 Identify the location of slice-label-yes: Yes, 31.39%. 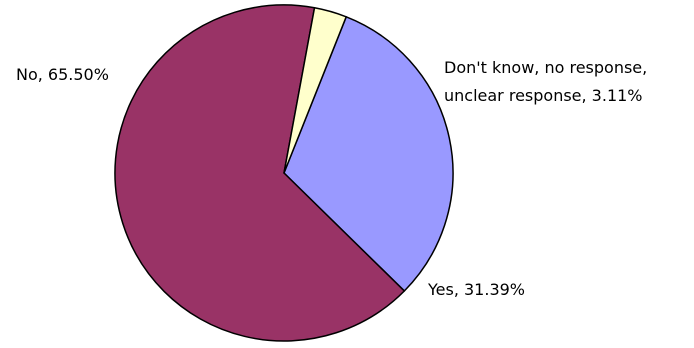
(476, 289).